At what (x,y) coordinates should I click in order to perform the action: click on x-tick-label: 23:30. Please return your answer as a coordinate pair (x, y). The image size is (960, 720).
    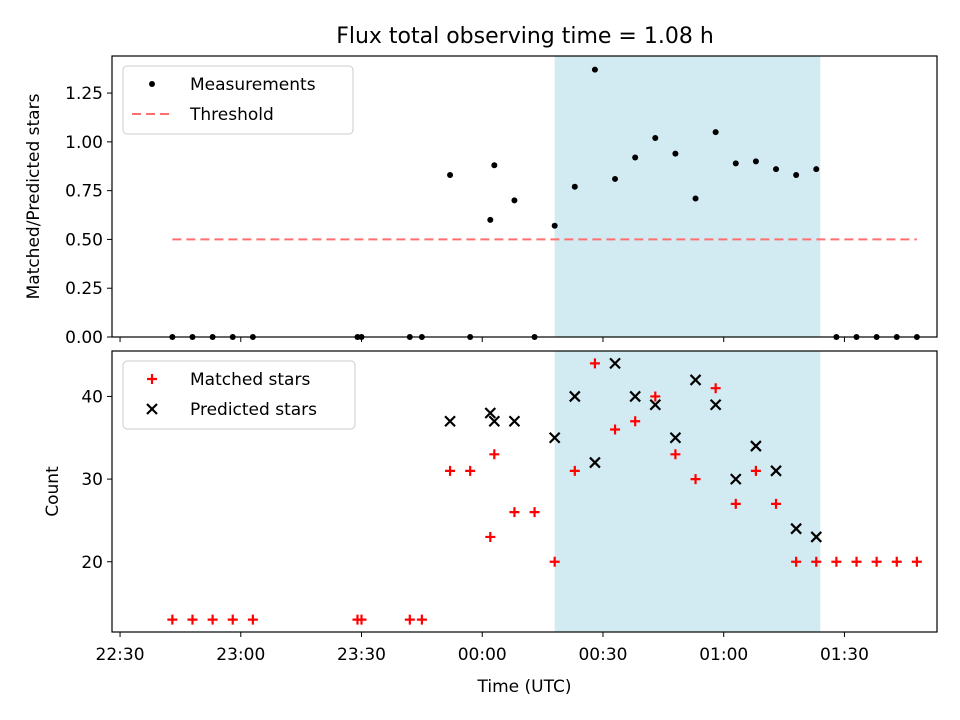
    Looking at the image, I should click on (361, 655).